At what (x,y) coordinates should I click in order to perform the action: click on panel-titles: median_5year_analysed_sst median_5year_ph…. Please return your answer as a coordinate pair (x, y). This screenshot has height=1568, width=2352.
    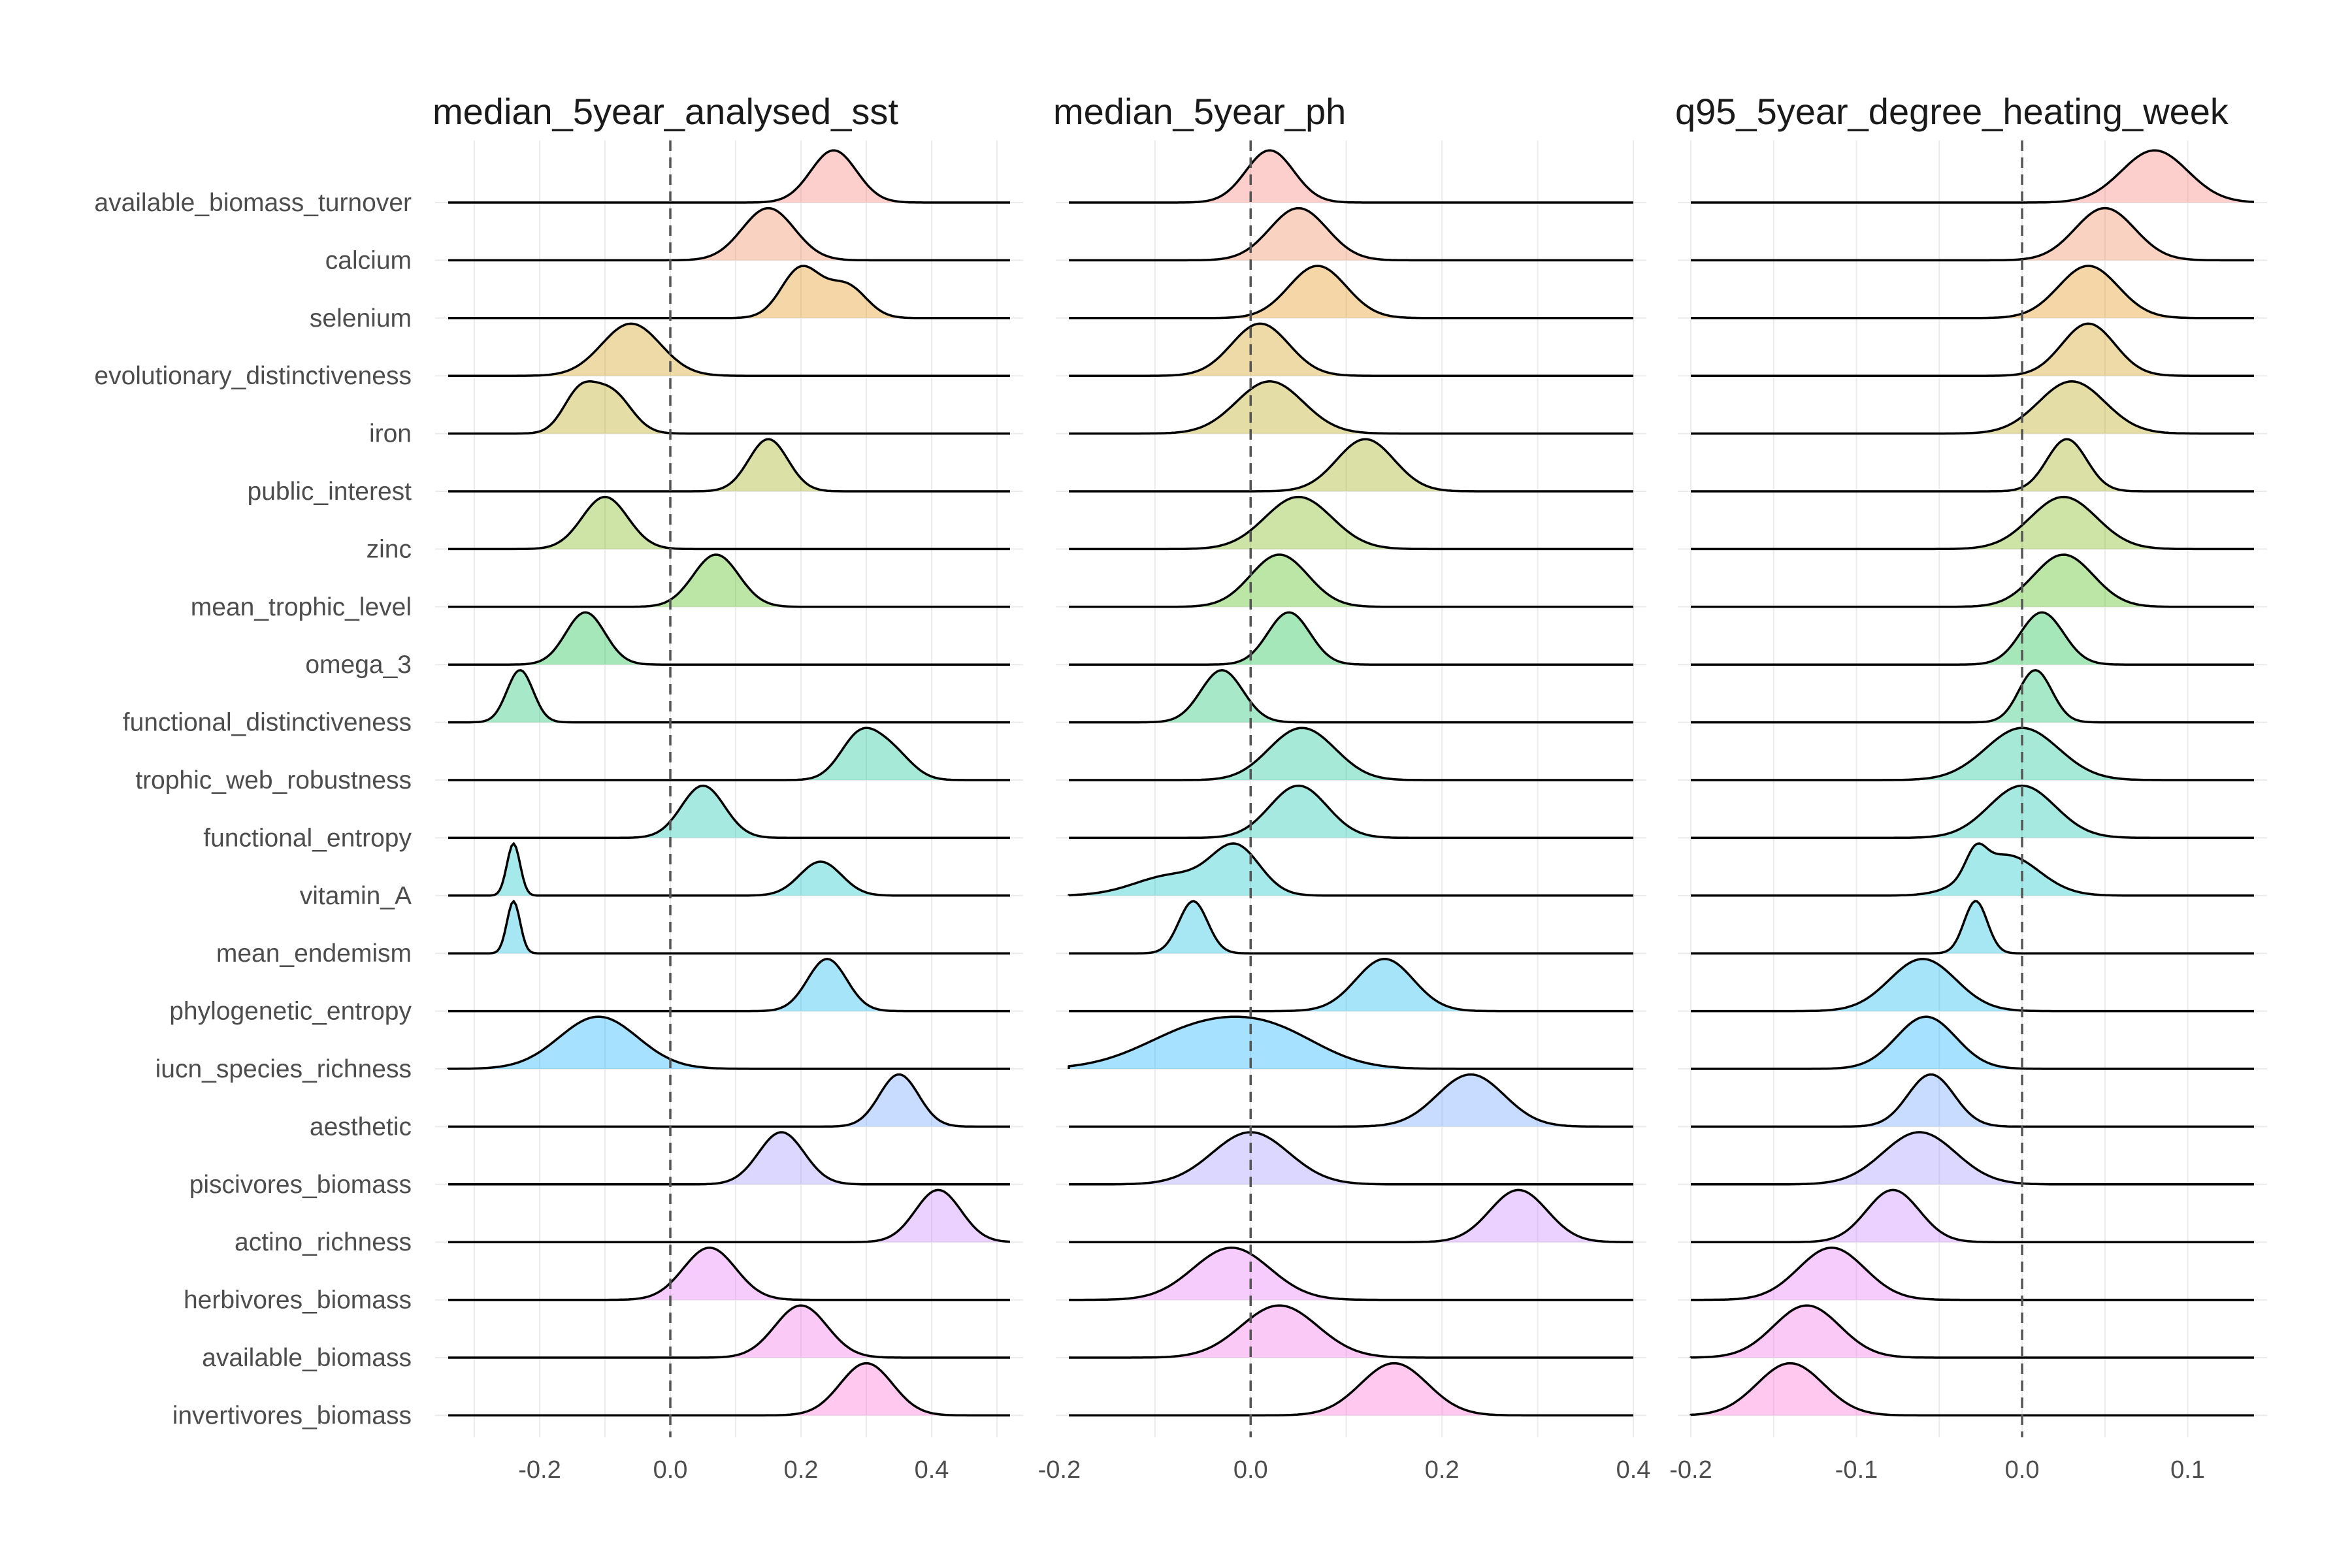
    Looking at the image, I should click on (1331, 111).